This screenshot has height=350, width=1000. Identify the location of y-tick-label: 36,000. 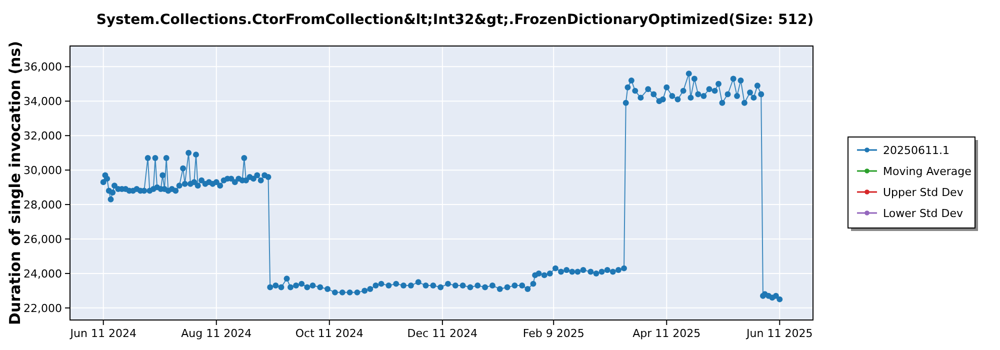
(43, 67).